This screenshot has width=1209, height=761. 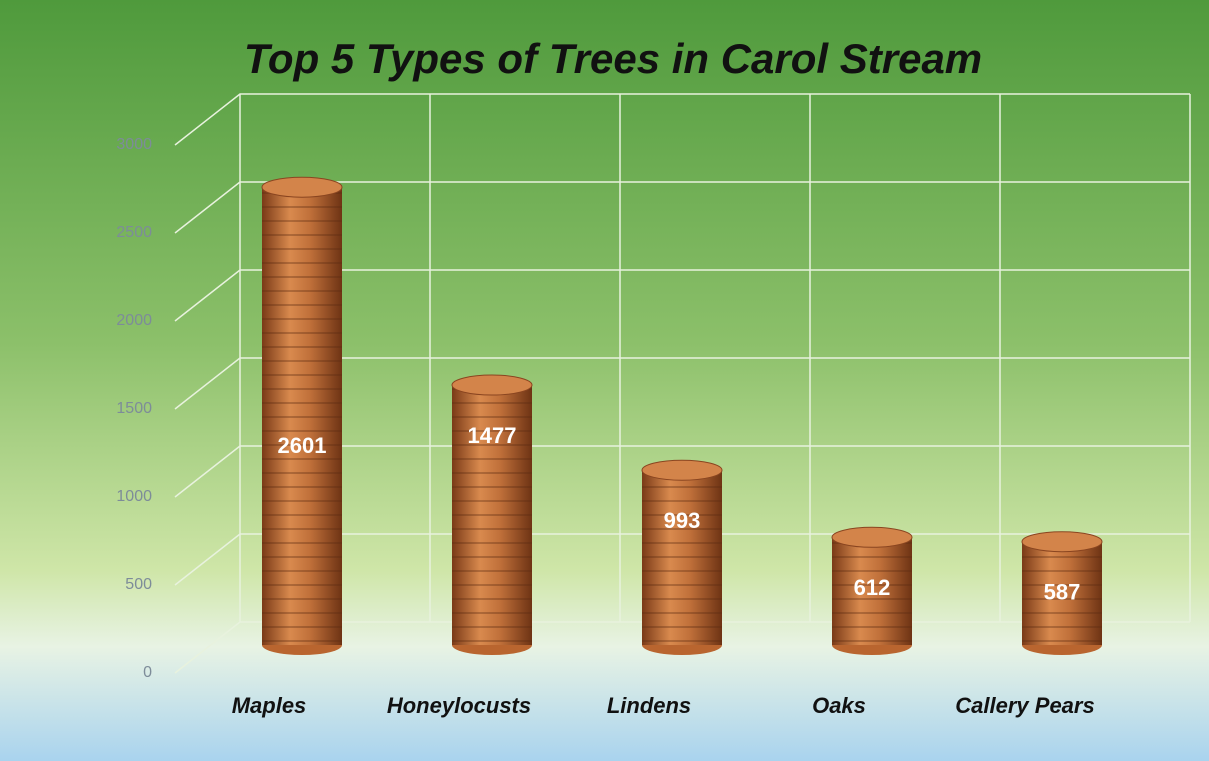 I want to click on y-tick-label: 500, so click(x=138, y=584).